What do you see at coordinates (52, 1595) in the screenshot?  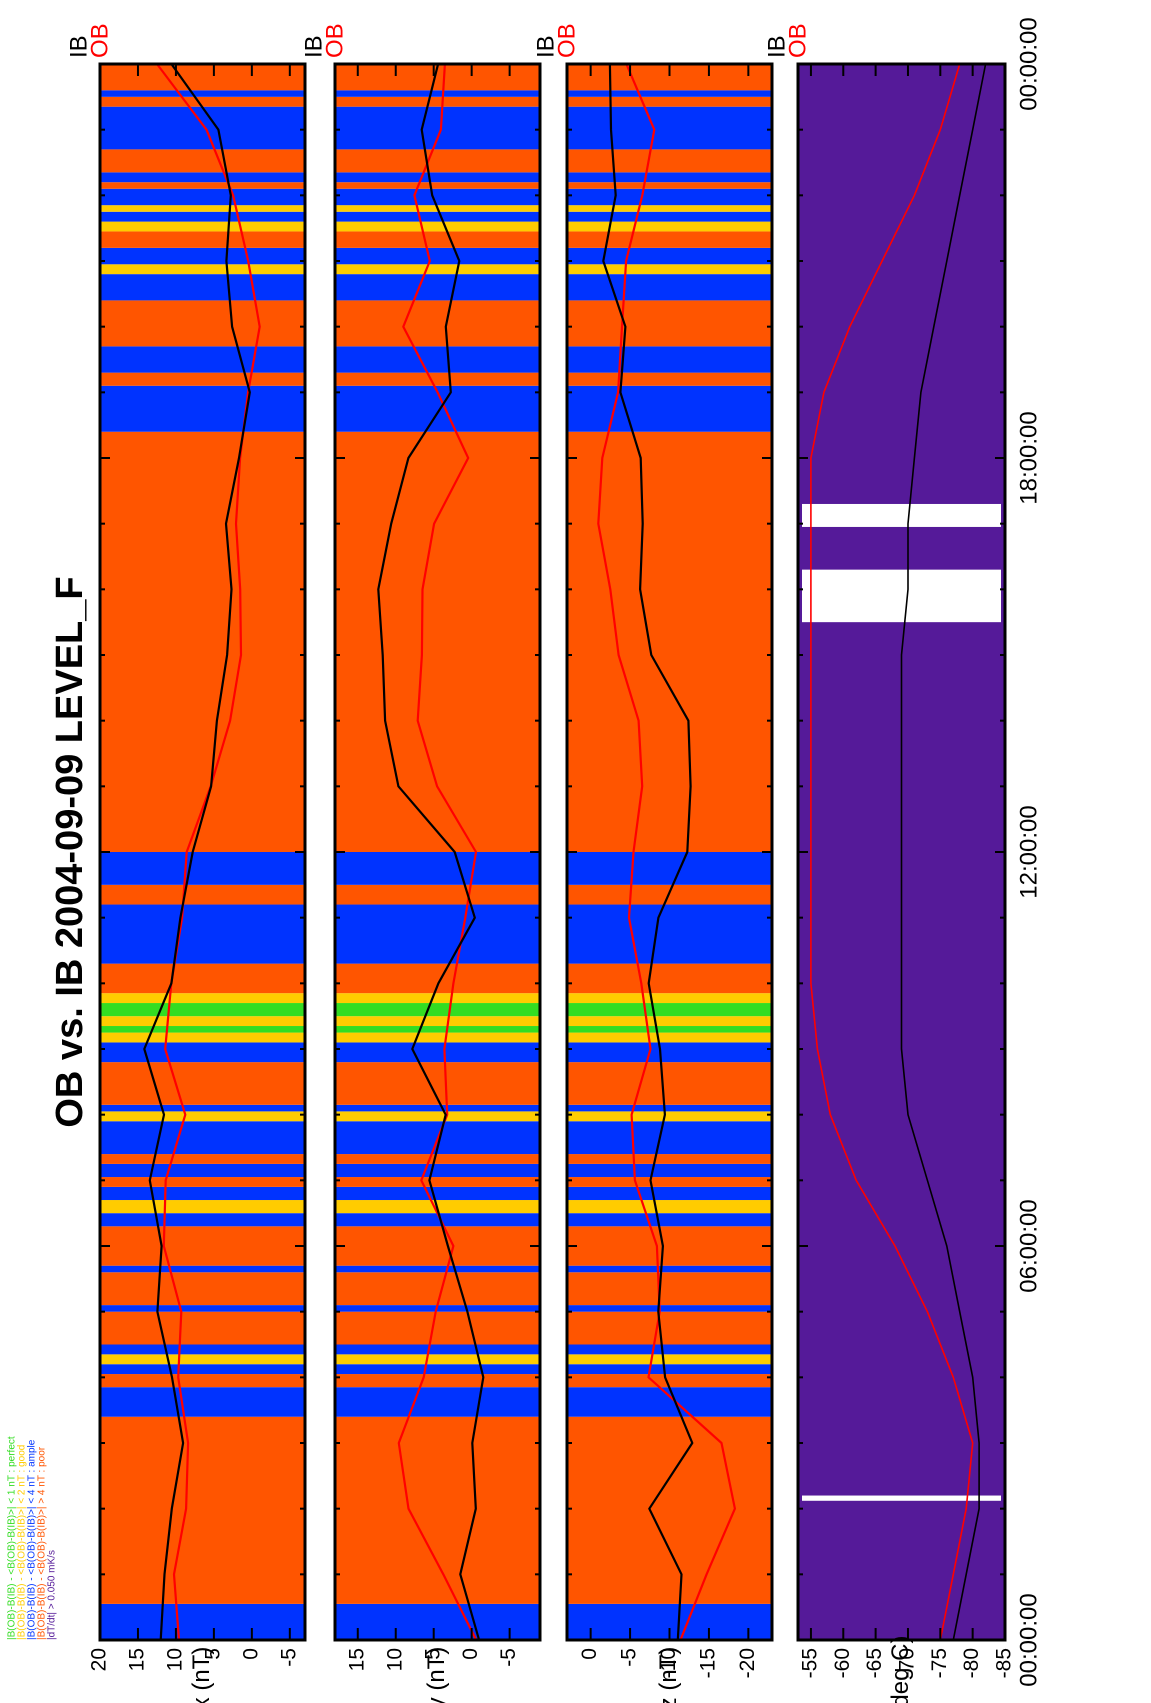 I see `legend-entry-dtdt: |dT/dt| > 0.050 mK/s` at bounding box center [52, 1595].